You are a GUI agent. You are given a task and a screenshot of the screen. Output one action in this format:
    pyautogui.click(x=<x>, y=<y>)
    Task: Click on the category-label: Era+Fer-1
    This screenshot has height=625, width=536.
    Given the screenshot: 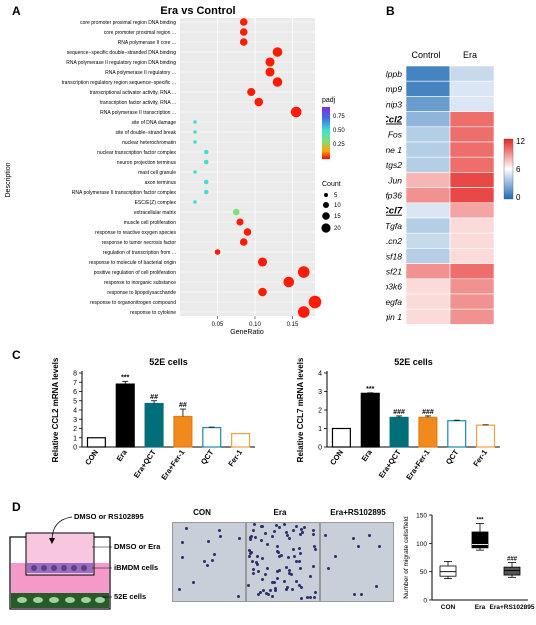 What is the action you would take?
    pyautogui.click(x=172, y=465)
    